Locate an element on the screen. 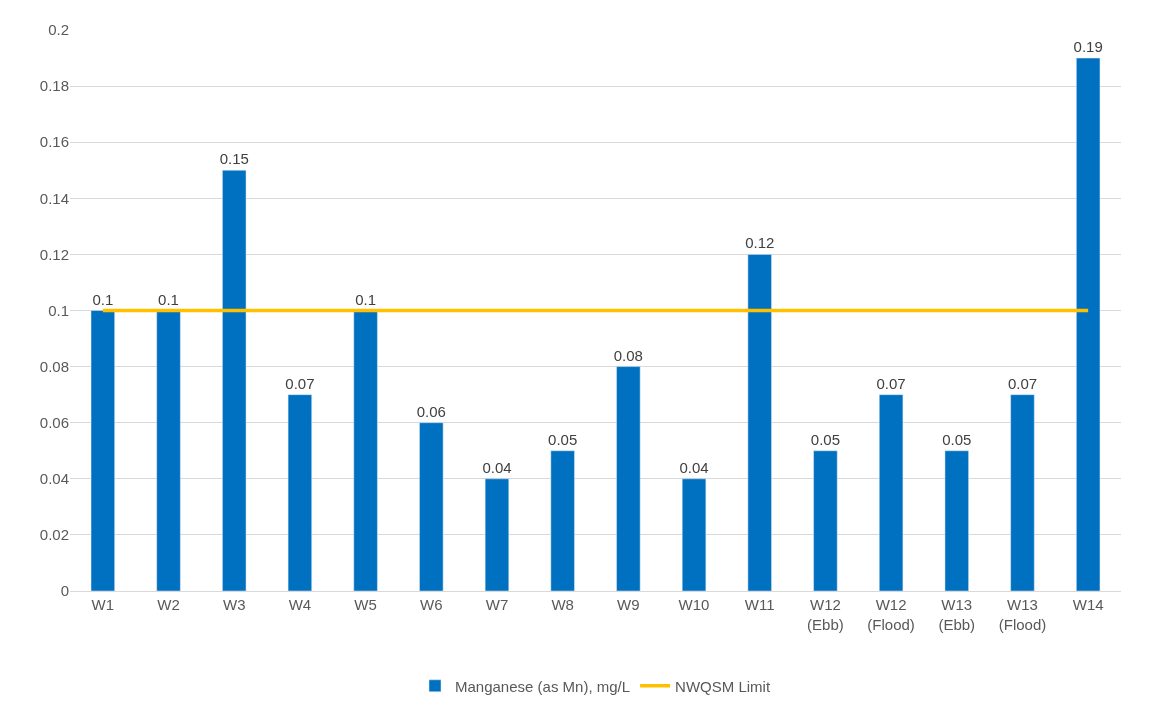  y-tick-label: 0.06 is located at coordinates (54, 422).